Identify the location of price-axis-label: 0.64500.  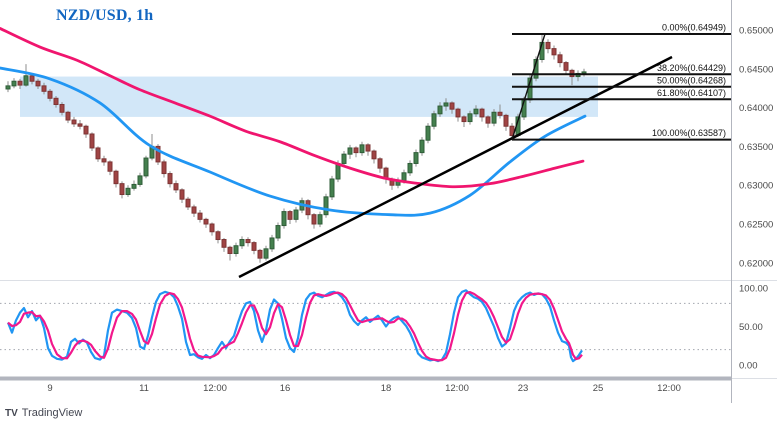
(756, 69).